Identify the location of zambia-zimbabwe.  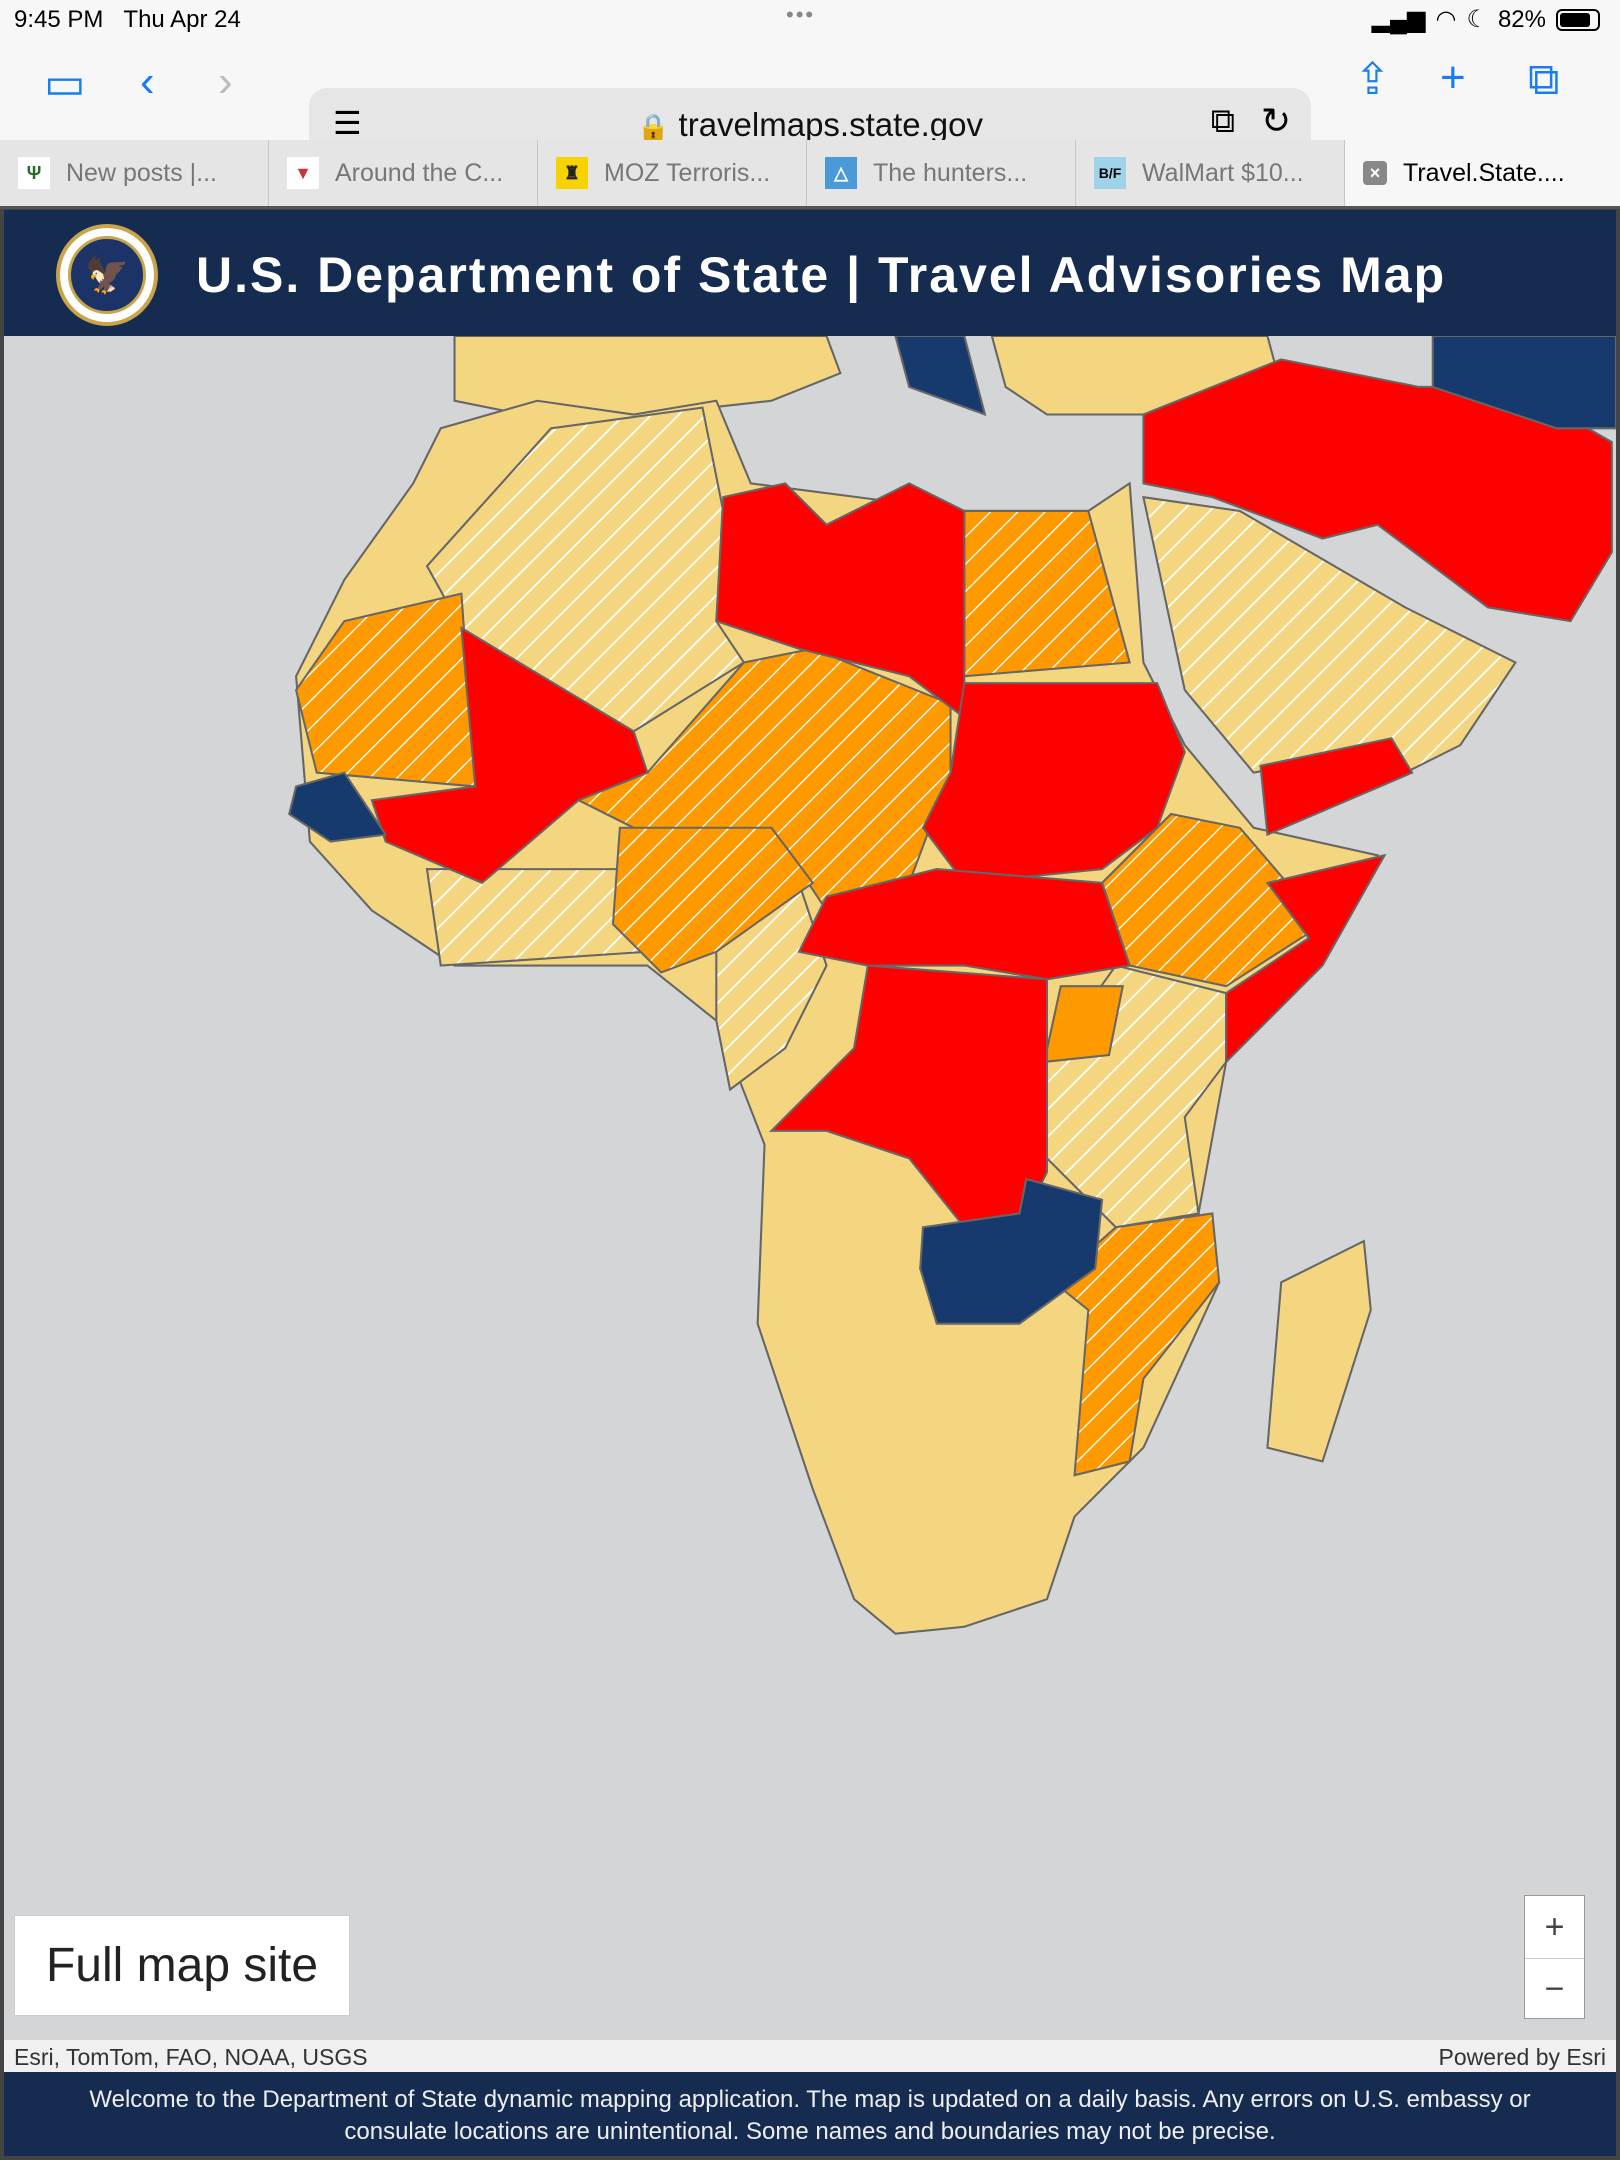
(1011, 1251).